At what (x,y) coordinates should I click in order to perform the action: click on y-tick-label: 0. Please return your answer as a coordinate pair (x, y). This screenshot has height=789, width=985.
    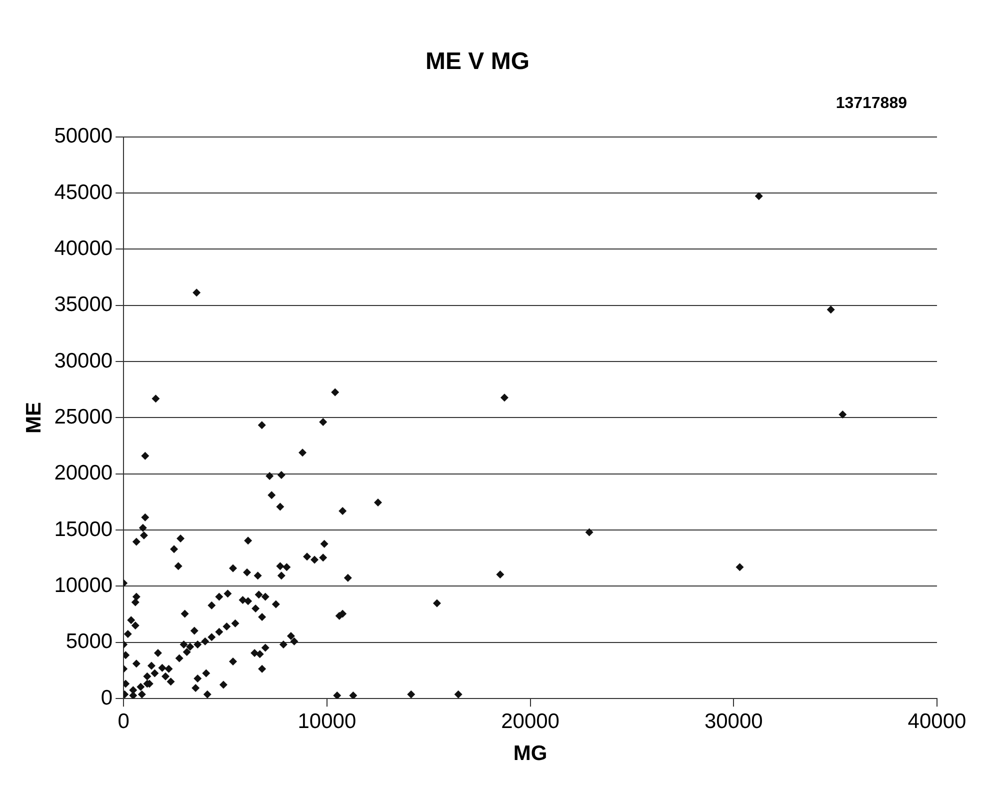
    Looking at the image, I should click on (106, 698).